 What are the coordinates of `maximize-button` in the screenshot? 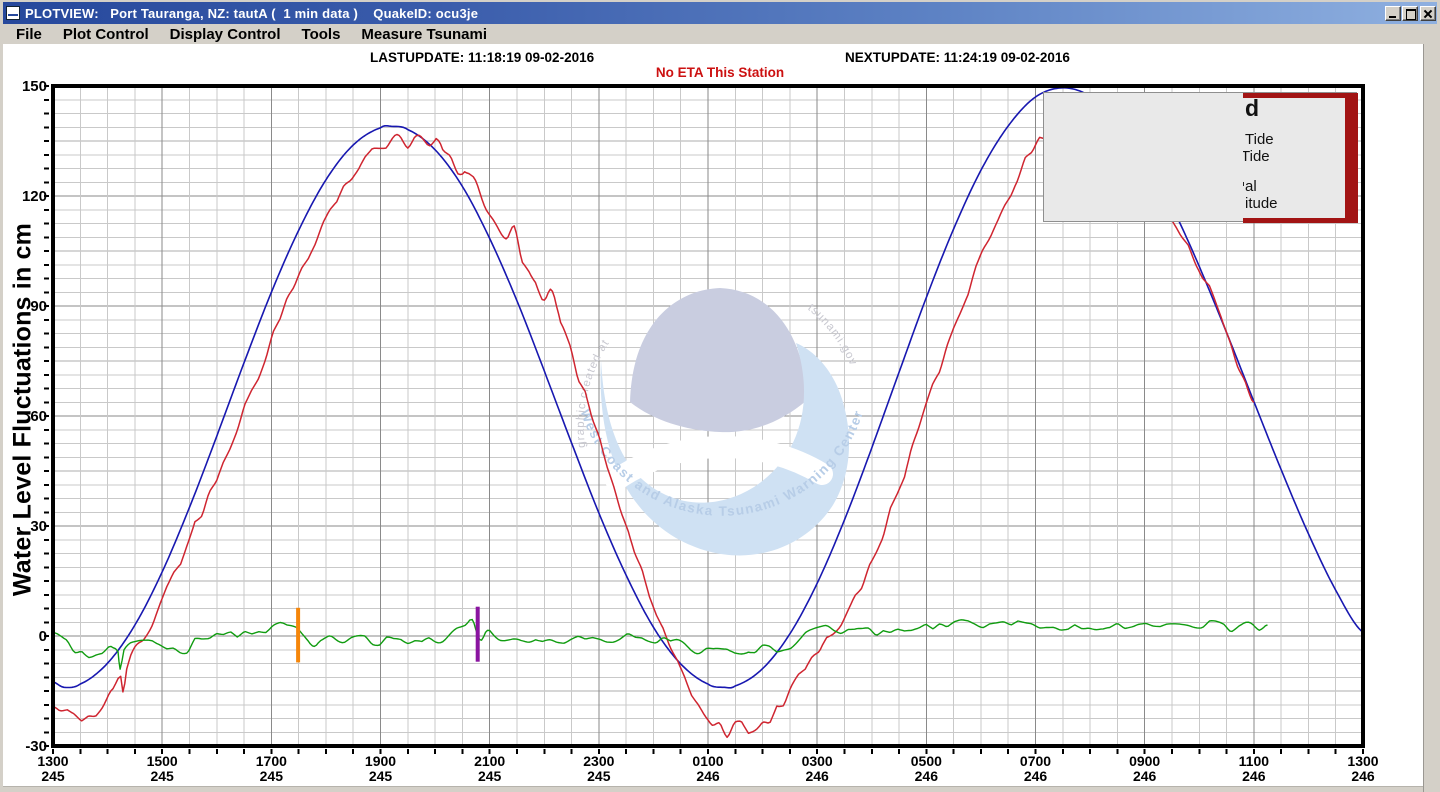 It's located at (1410, 13).